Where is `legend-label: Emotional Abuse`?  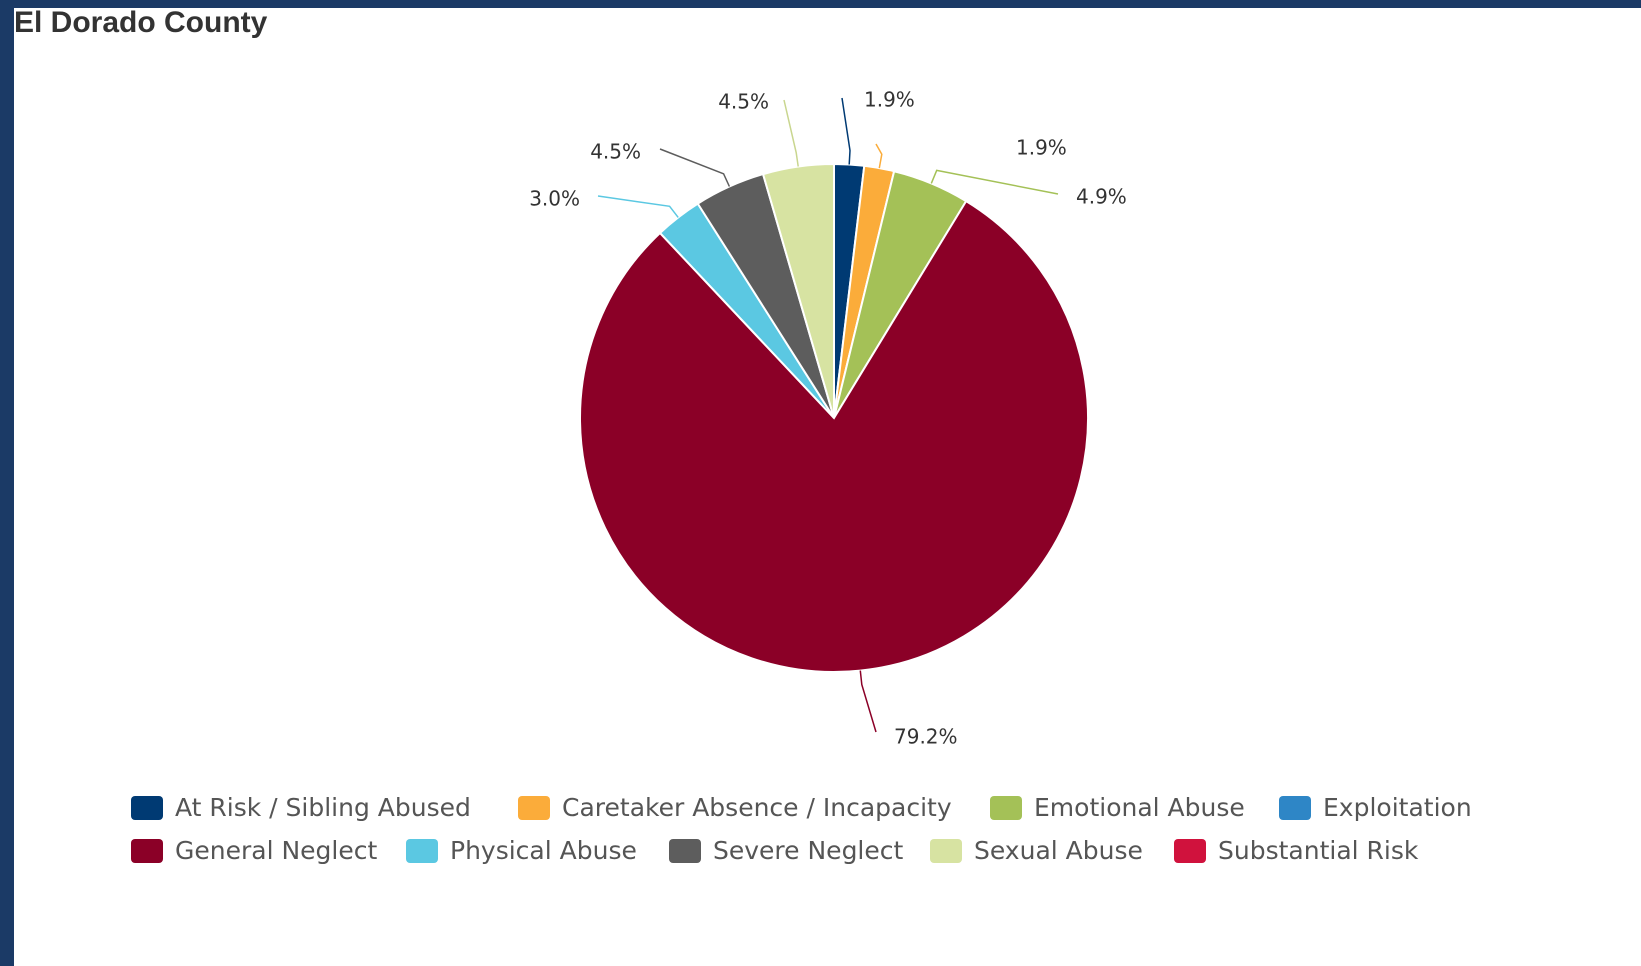 legend-label: Emotional Abuse is located at coordinates (1139, 807).